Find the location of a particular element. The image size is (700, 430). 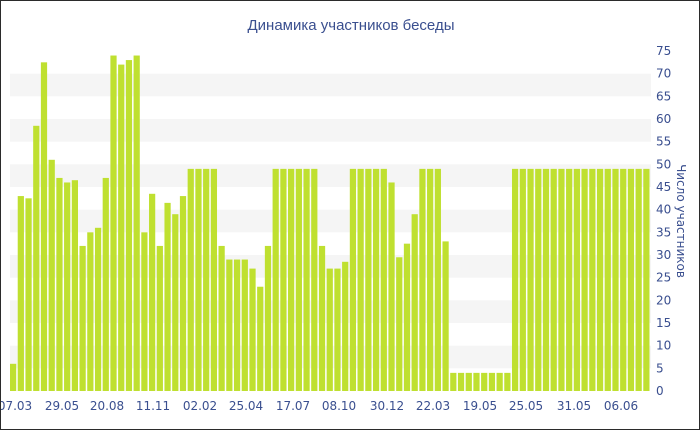

x-tick-label: 29.05 is located at coordinates (62, 406).